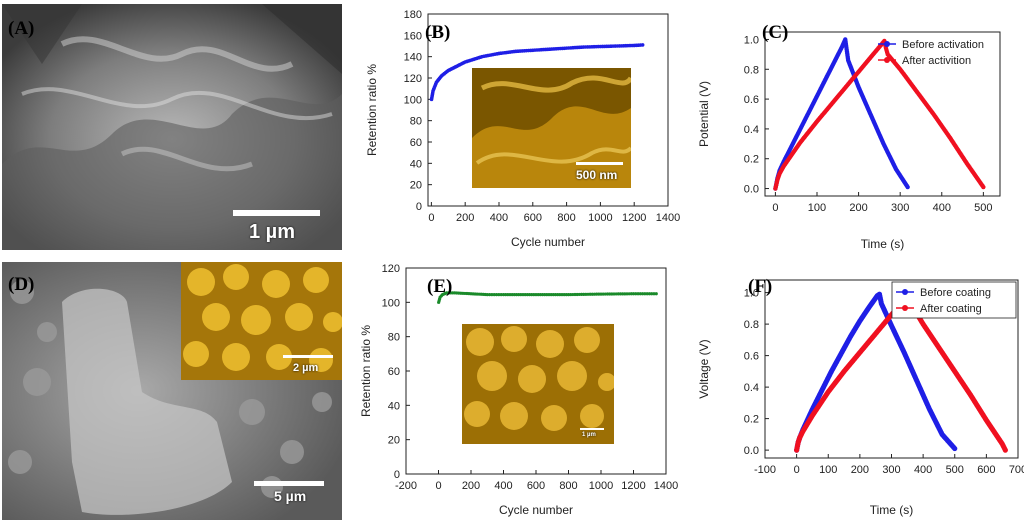 The height and width of the screenshot is (528, 1024). Describe the element at coordinates (419, 207) in the screenshot. I see `y-tick-label: 0` at that location.